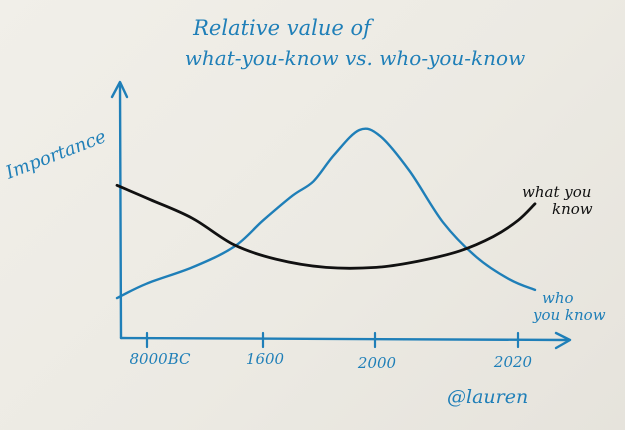 The height and width of the screenshot is (430, 625). I want to click on x-axis, so click(344, 339).